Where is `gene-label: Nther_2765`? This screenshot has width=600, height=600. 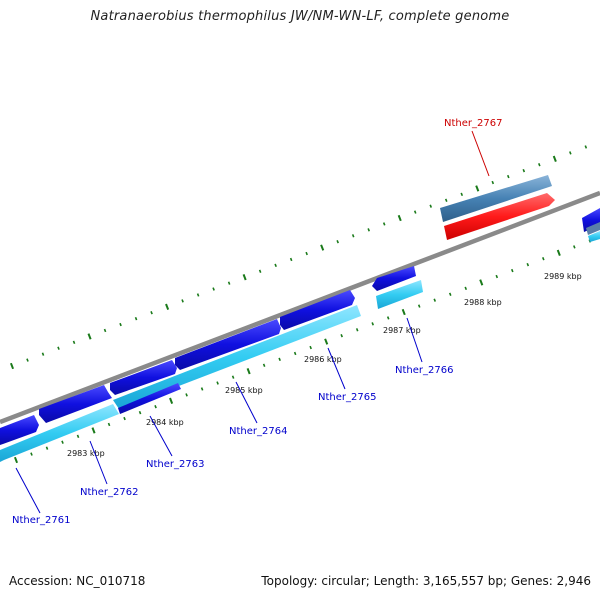
gene-label: Nther_2765 is located at coordinates (347, 397).